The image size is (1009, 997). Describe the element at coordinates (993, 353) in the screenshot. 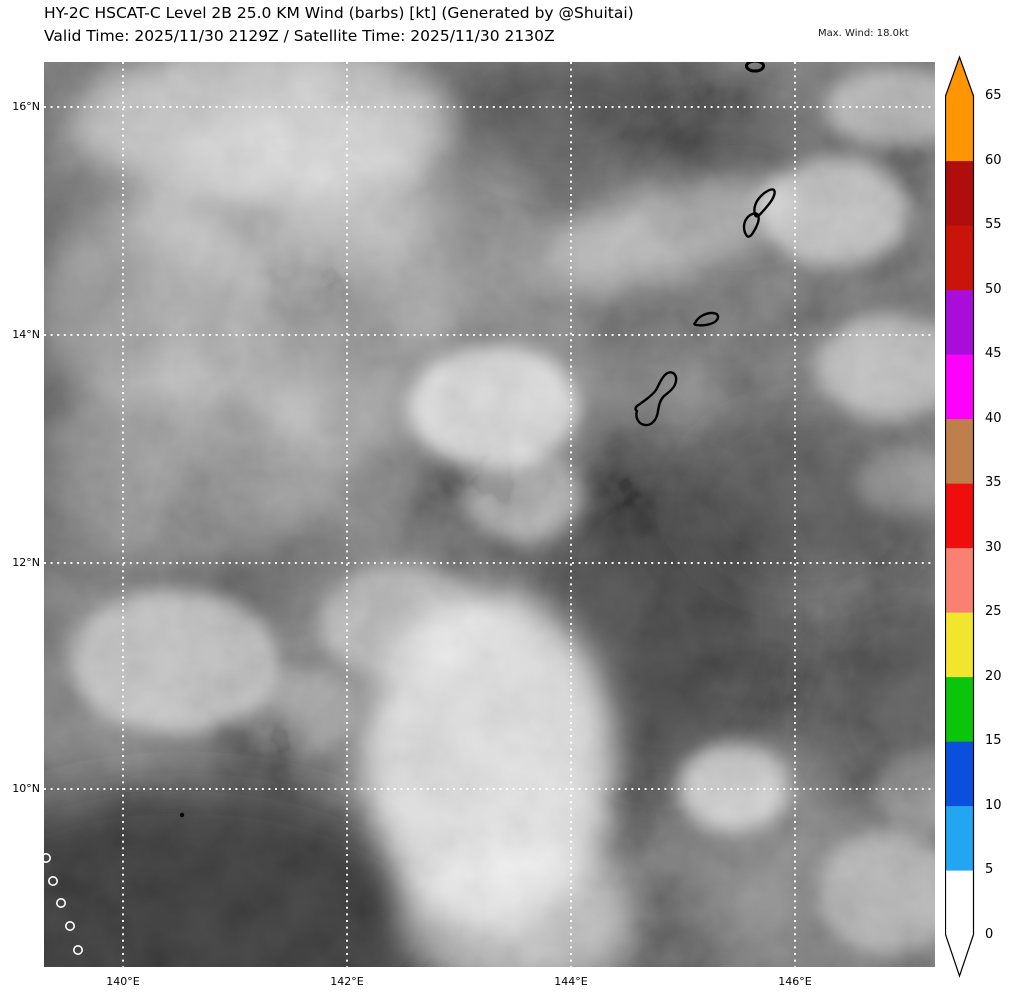

I see `colorbar-tick-label: 45` at that location.